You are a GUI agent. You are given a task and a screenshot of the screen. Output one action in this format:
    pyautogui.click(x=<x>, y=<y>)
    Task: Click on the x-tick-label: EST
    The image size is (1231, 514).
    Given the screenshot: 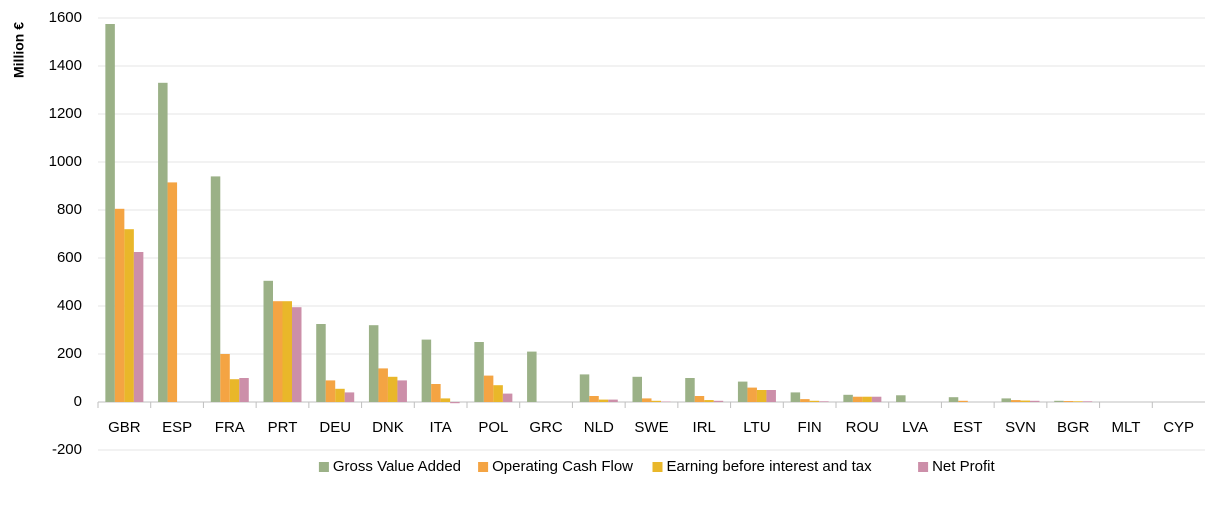 What is the action you would take?
    pyautogui.click(x=967, y=427)
    